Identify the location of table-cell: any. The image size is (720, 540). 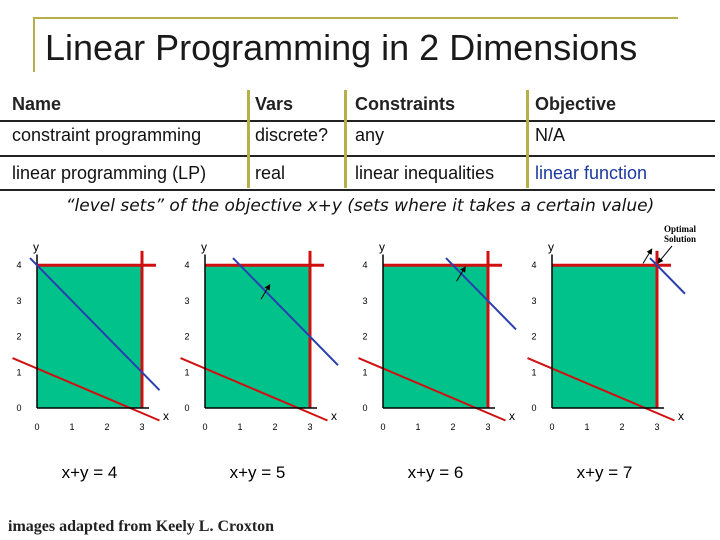
(370, 135).